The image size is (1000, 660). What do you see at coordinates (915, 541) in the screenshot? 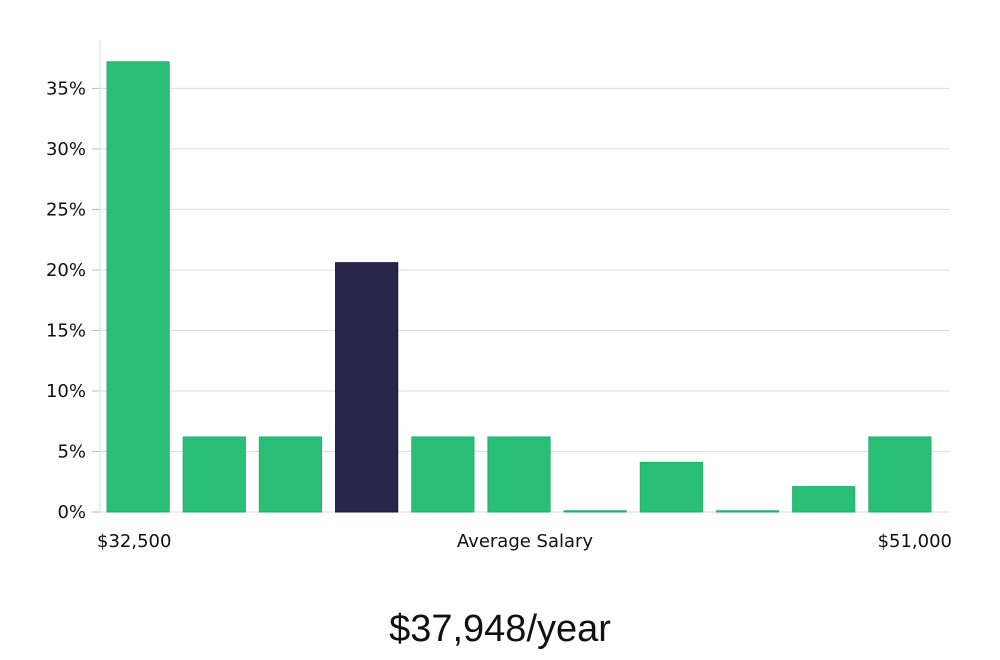
I see `x-axis-max-label: $51,000` at bounding box center [915, 541].